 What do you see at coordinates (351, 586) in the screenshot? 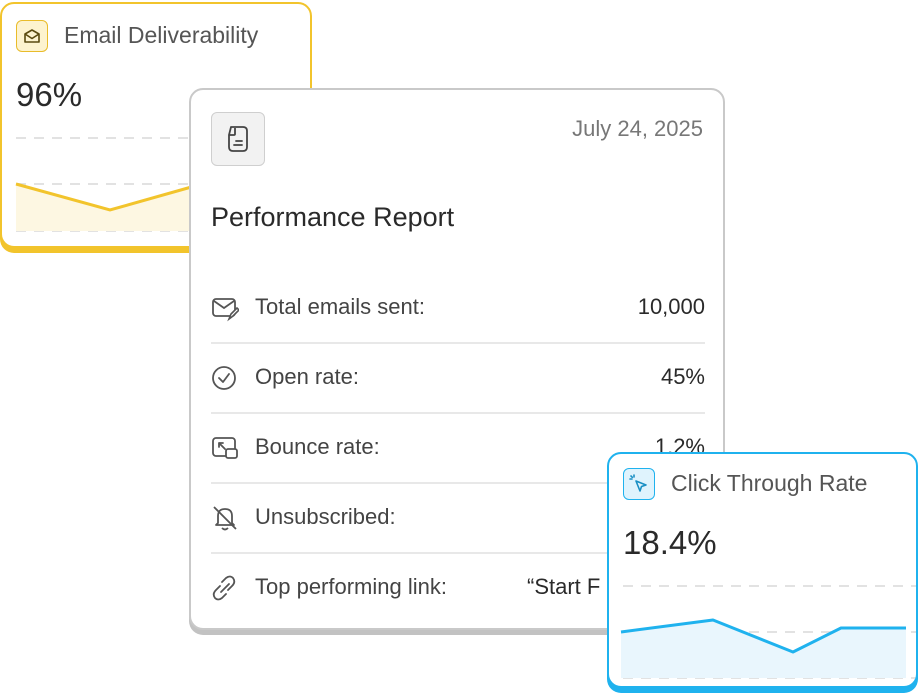
I see `row-label: Top performing link:` at bounding box center [351, 586].